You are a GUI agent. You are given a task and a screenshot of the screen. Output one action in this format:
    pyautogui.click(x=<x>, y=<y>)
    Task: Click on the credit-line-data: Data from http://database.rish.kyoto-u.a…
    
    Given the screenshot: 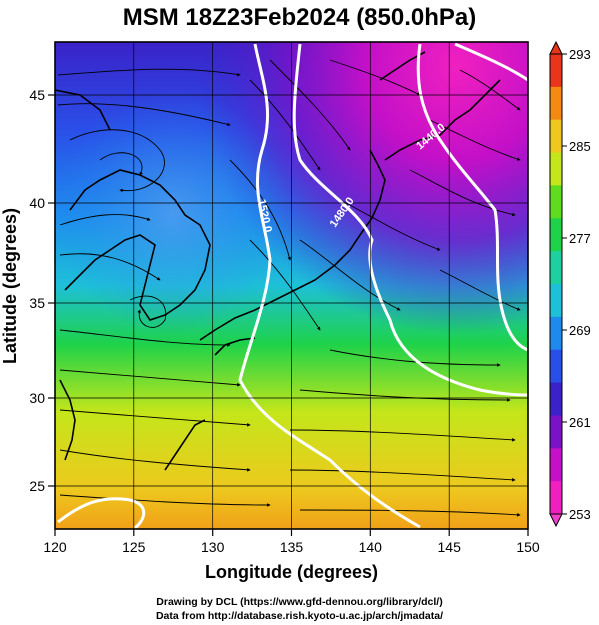 What is the action you would take?
    pyautogui.click(x=299, y=616)
    